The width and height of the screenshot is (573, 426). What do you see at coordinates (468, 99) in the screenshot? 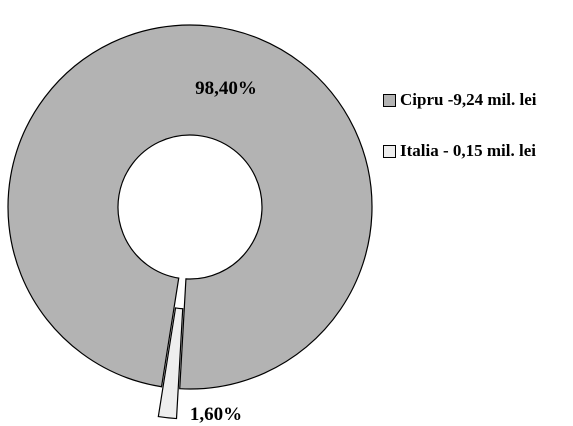
I see `legend-label-cipru: Cipru -9,24 mil. lei` at bounding box center [468, 99].